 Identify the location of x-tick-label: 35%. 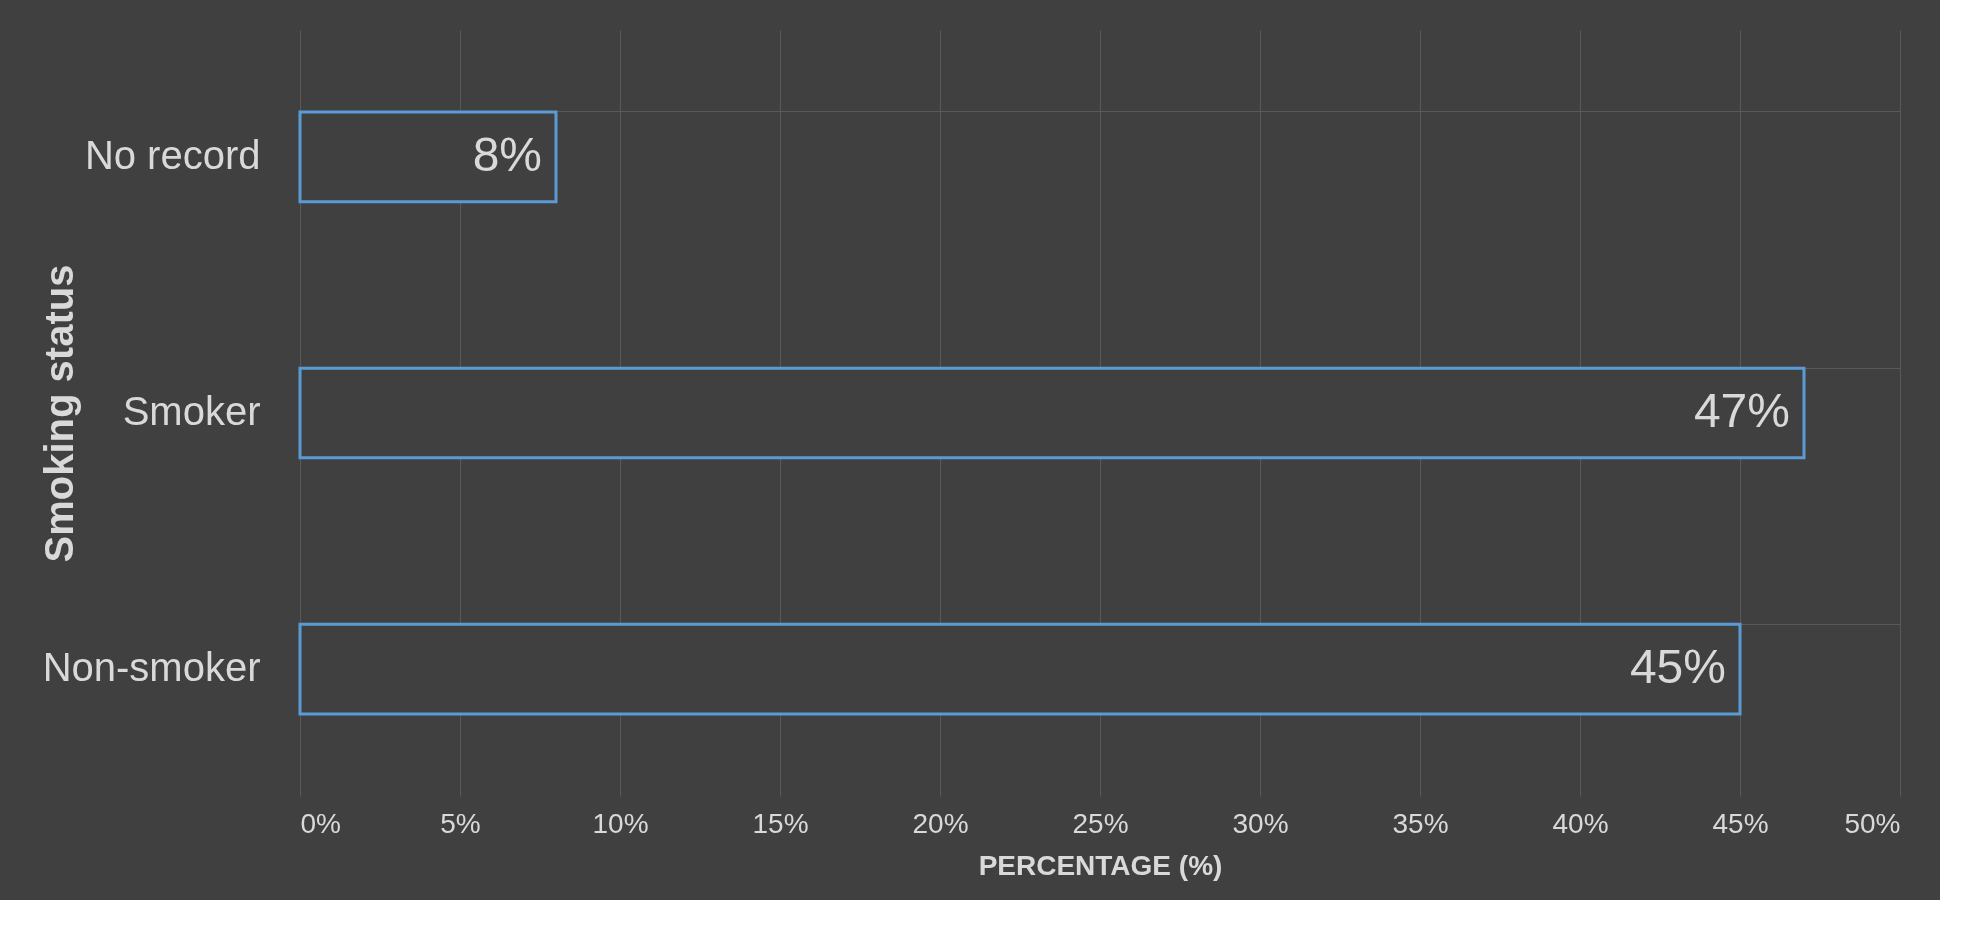
(1420, 823).